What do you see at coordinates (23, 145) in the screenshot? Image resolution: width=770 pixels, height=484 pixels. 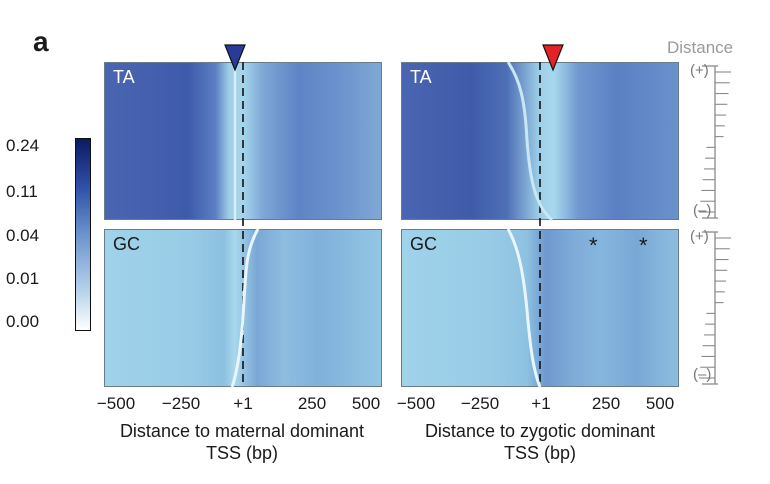 I see `colorbar-tick: 0.24` at bounding box center [23, 145].